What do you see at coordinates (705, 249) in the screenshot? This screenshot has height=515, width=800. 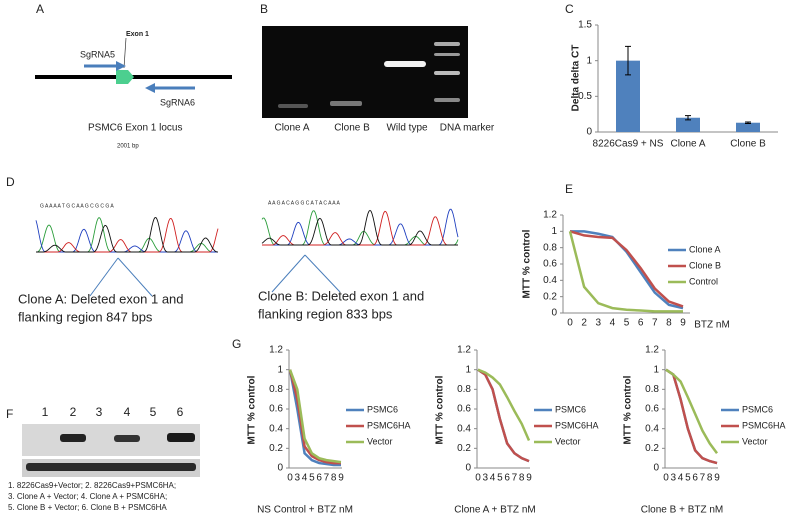 I see `legend-label: Clone A` at bounding box center [705, 249].